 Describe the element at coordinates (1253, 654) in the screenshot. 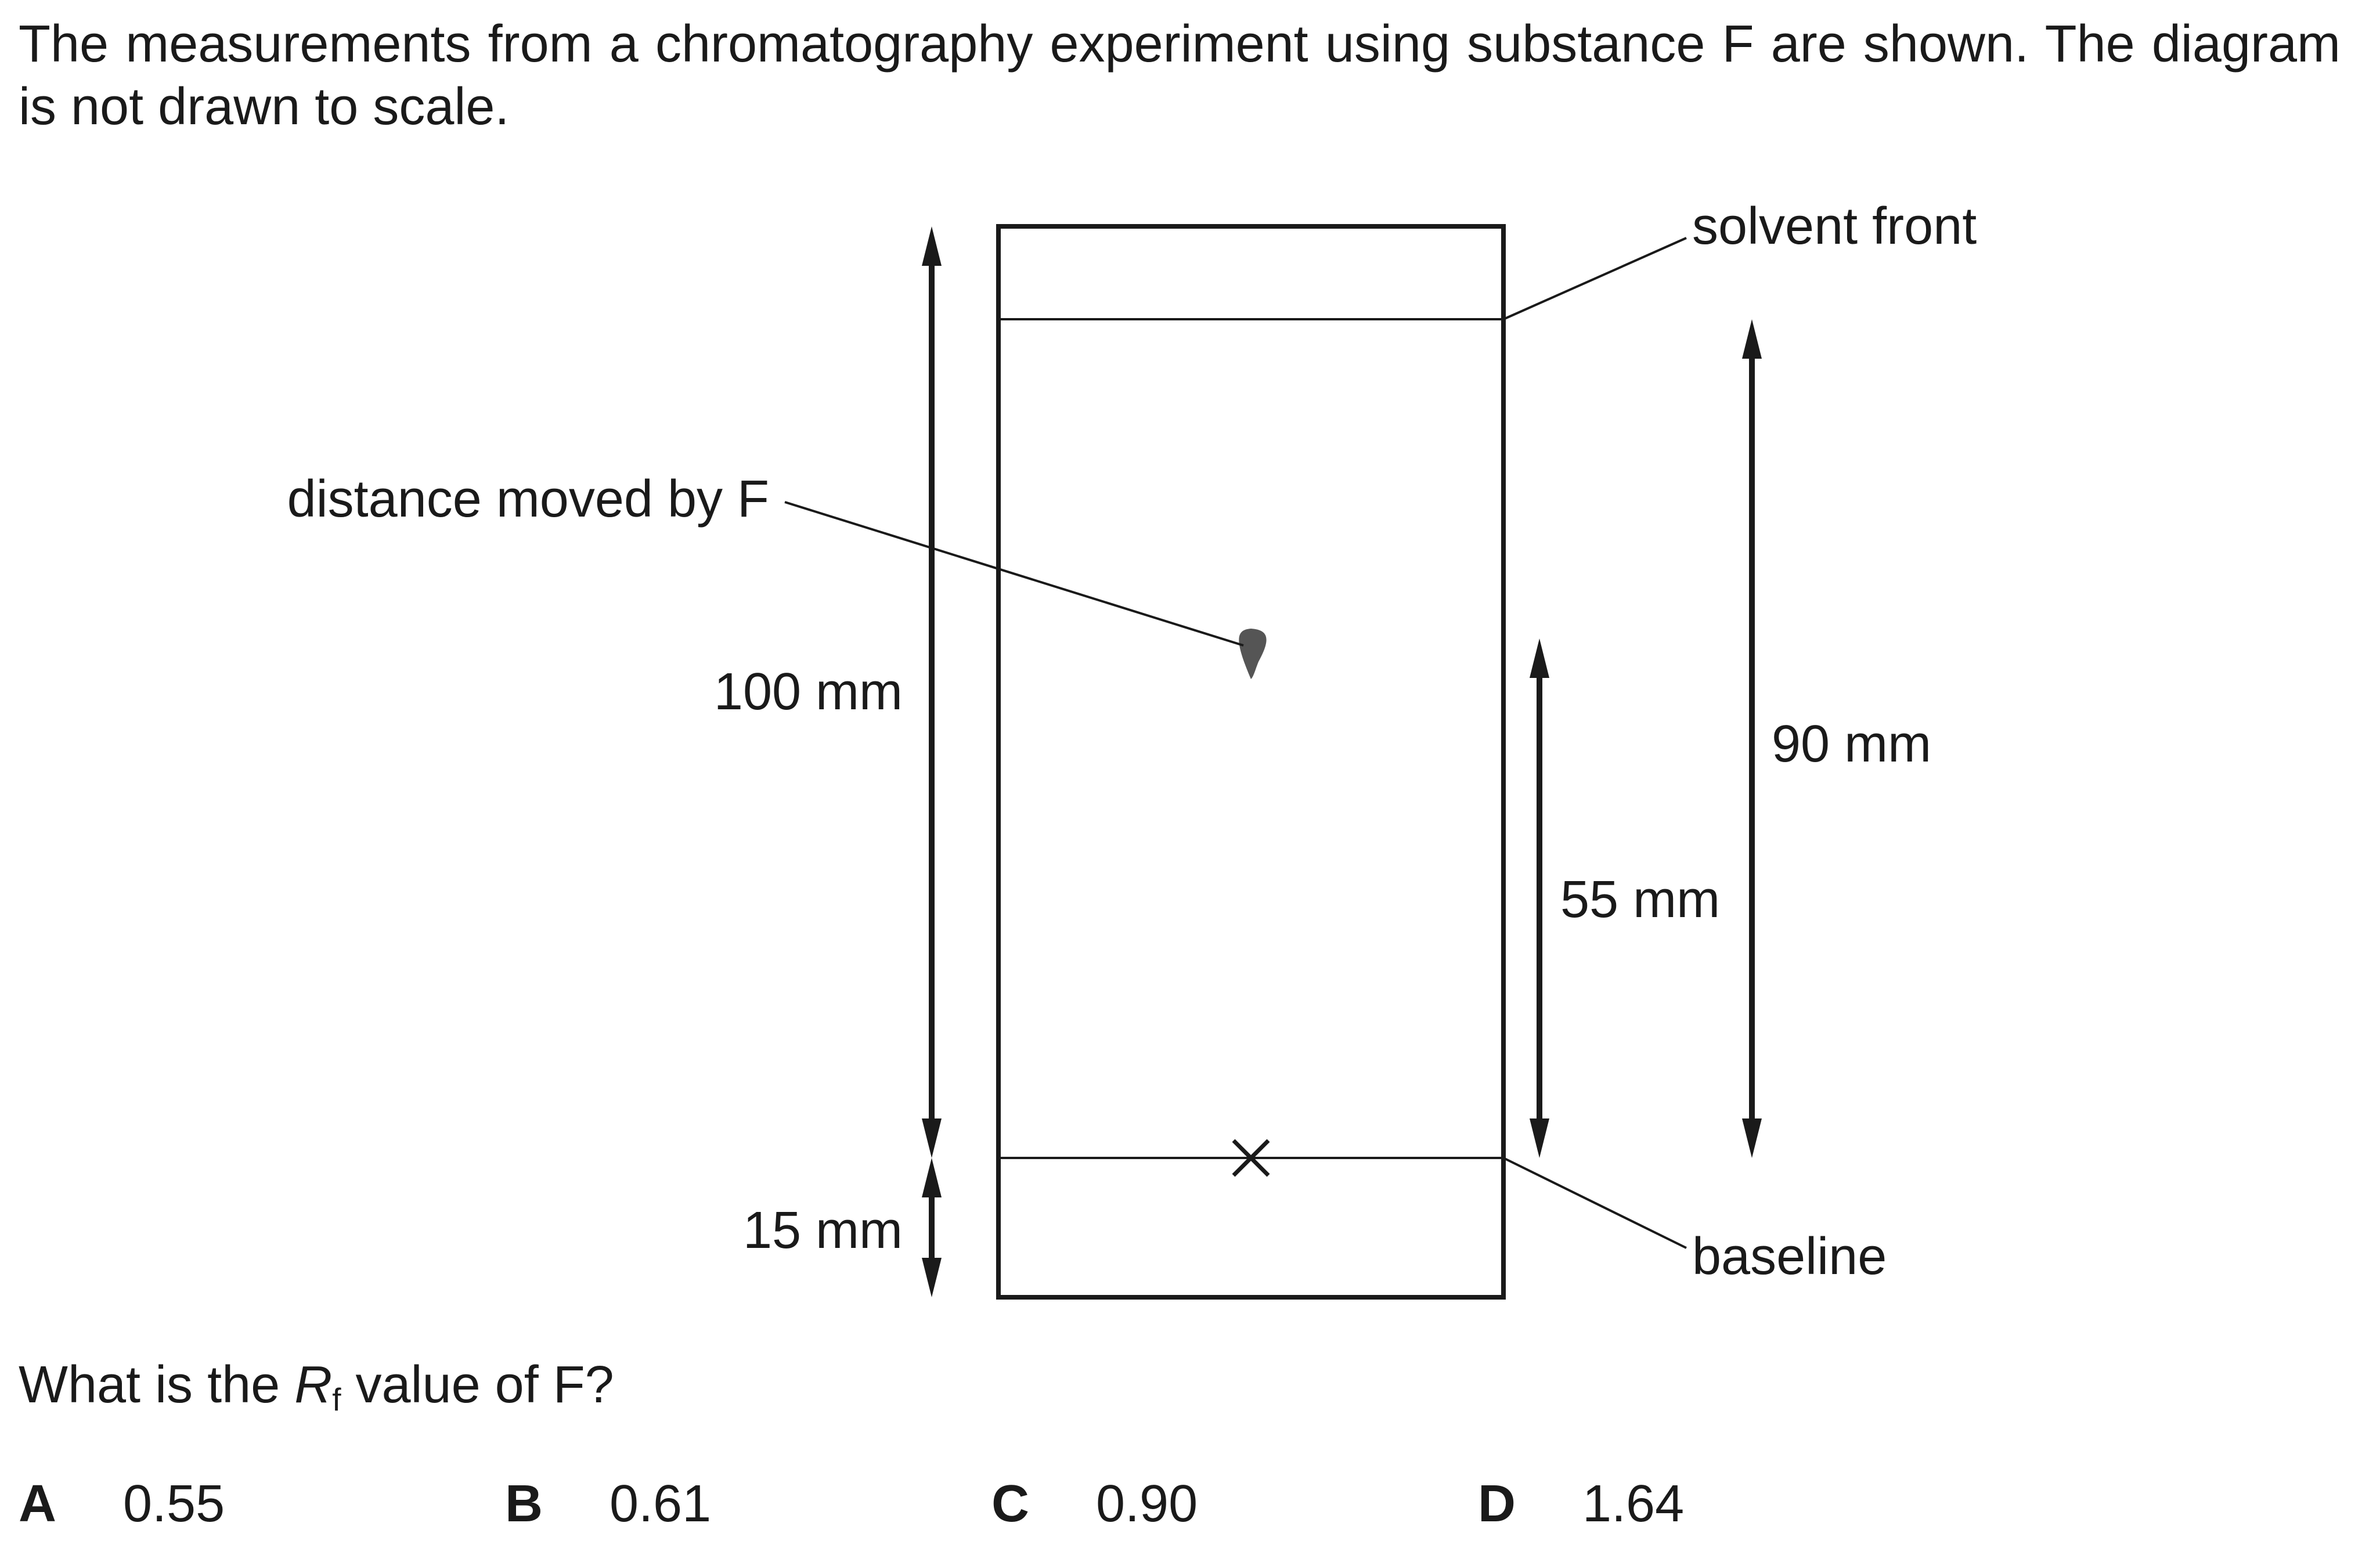

I see `substance-f-spot` at that location.